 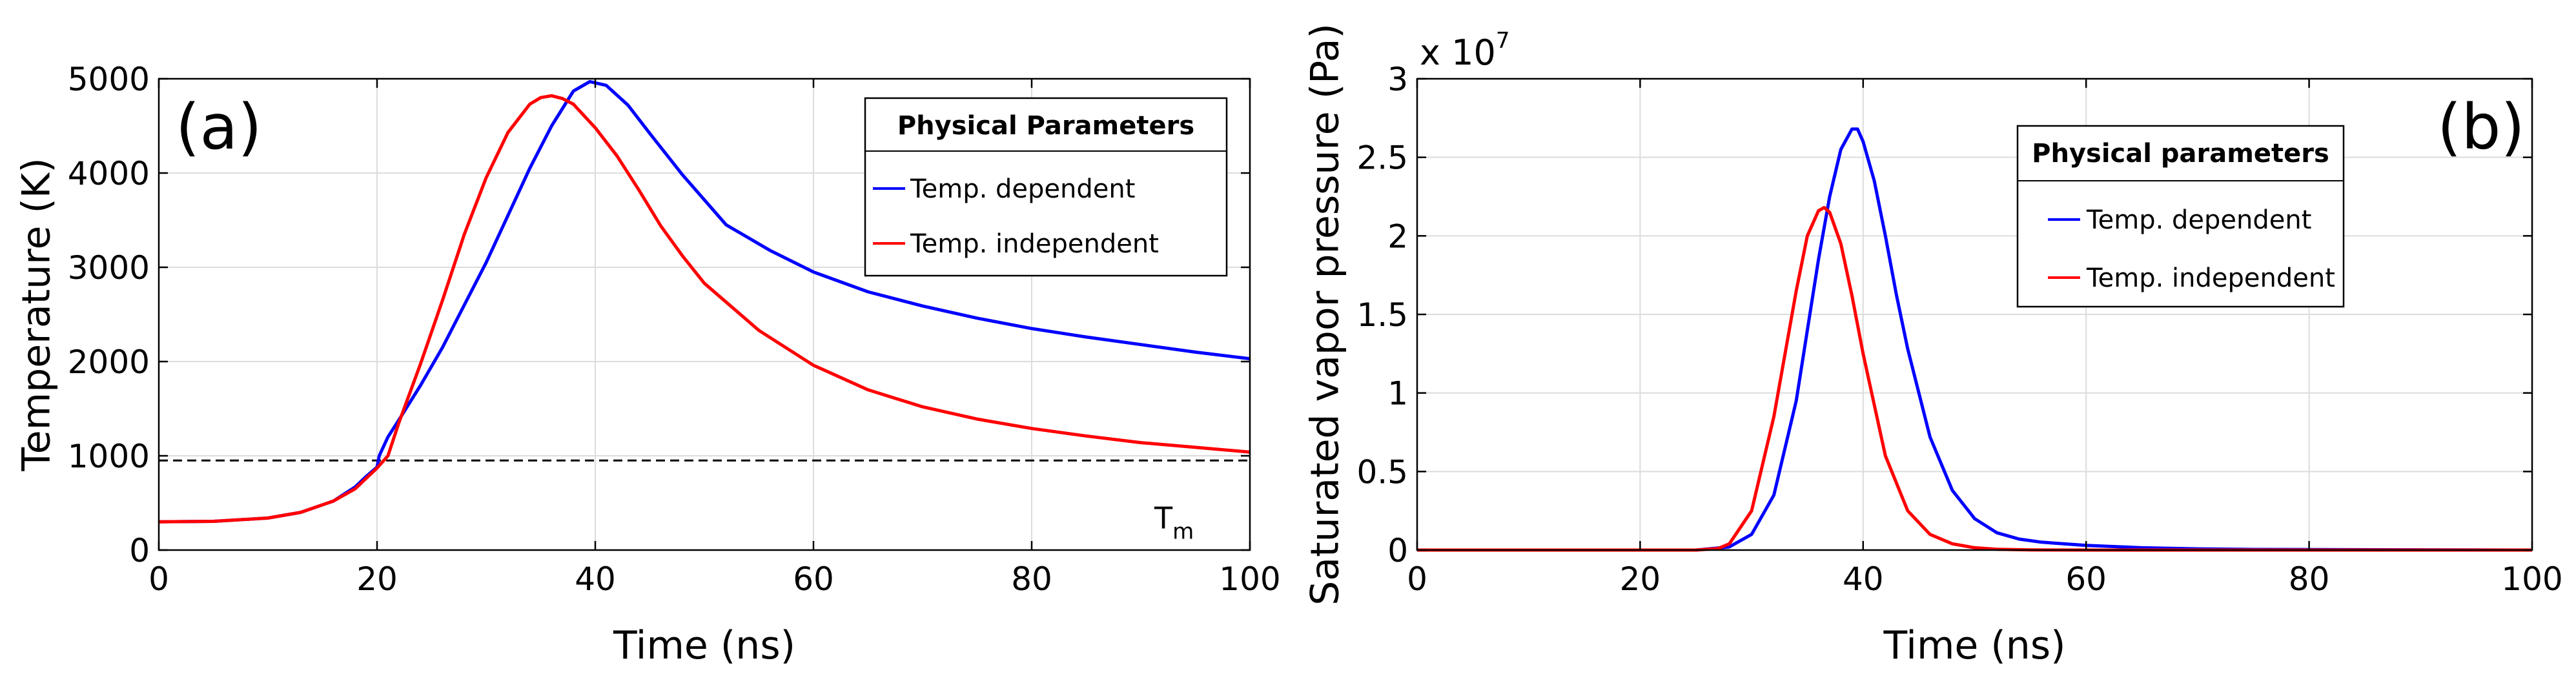 I want to click on chart-b-legend-entry-temp-independent: Temp. independent, so click(x=2211, y=278).